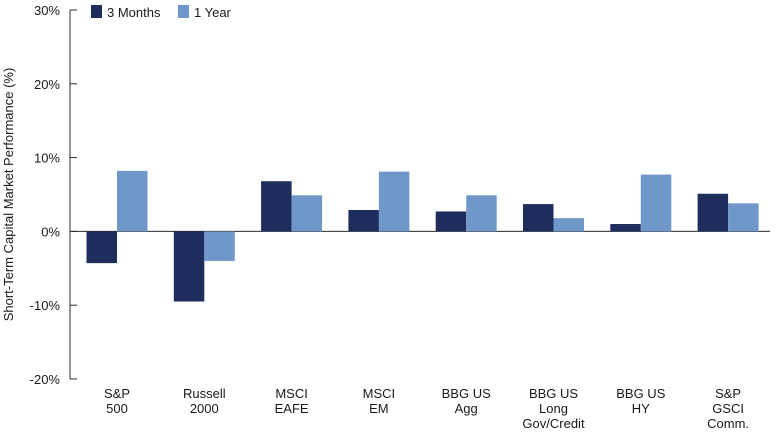  Describe the element at coordinates (47, 84) in the screenshot. I see `y-tick-label: 20%` at that location.